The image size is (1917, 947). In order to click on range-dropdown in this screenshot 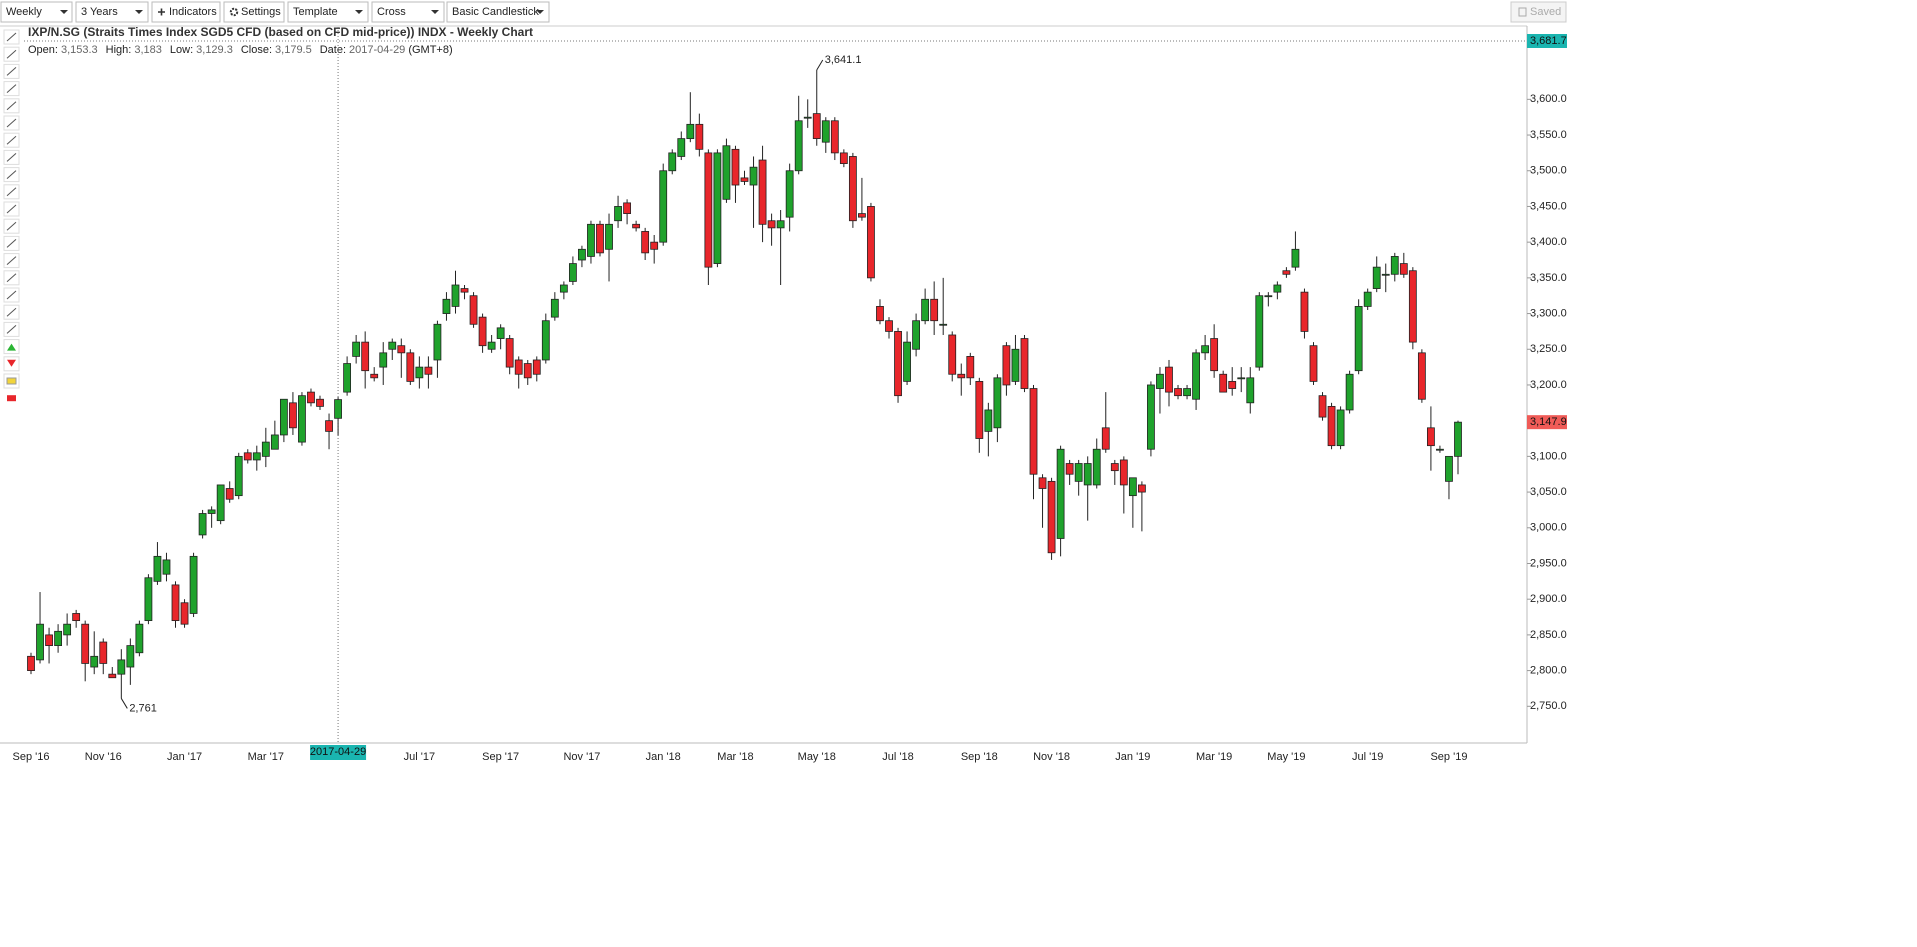, I will do `click(112, 12)`.